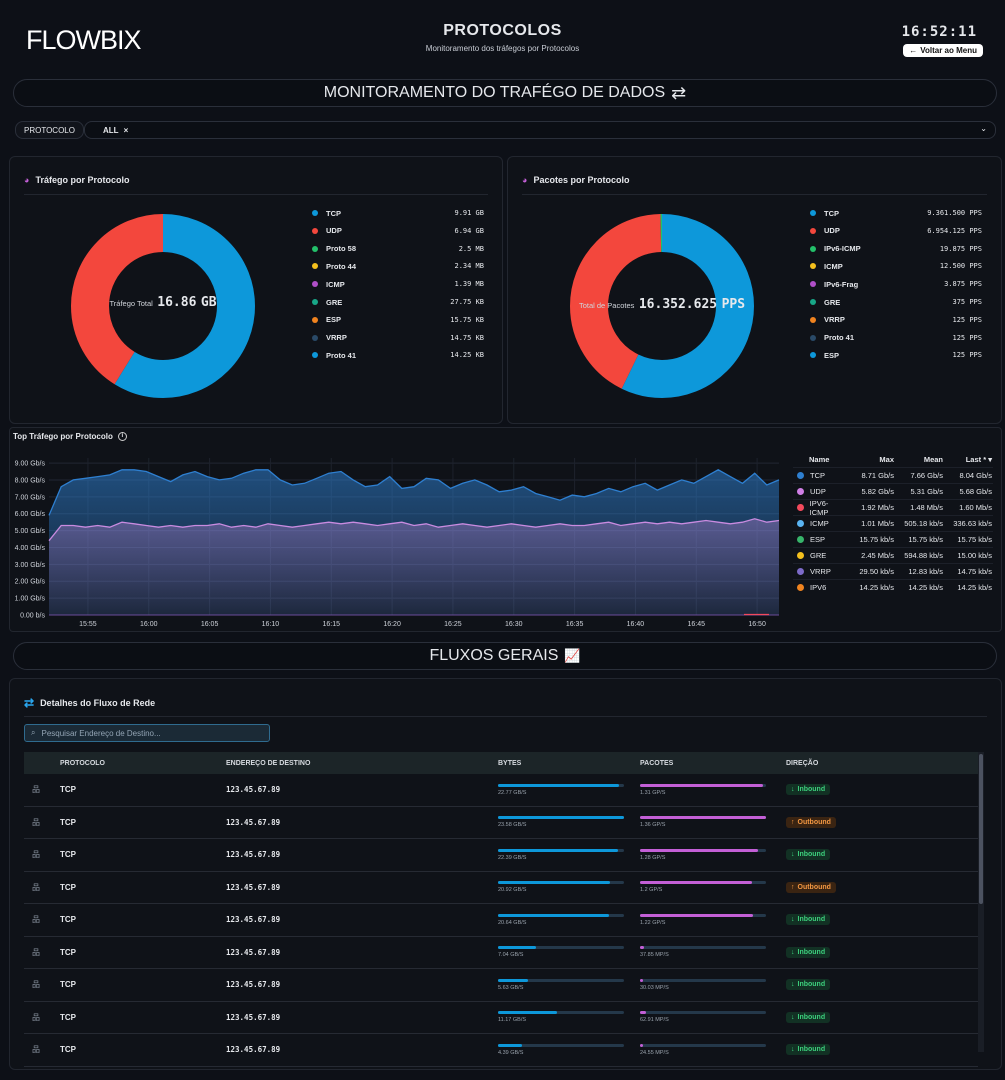 The height and width of the screenshot is (1080, 1005). What do you see at coordinates (561, 818) in the screenshot?
I see `bytes-progress-bar` at bounding box center [561, 818].